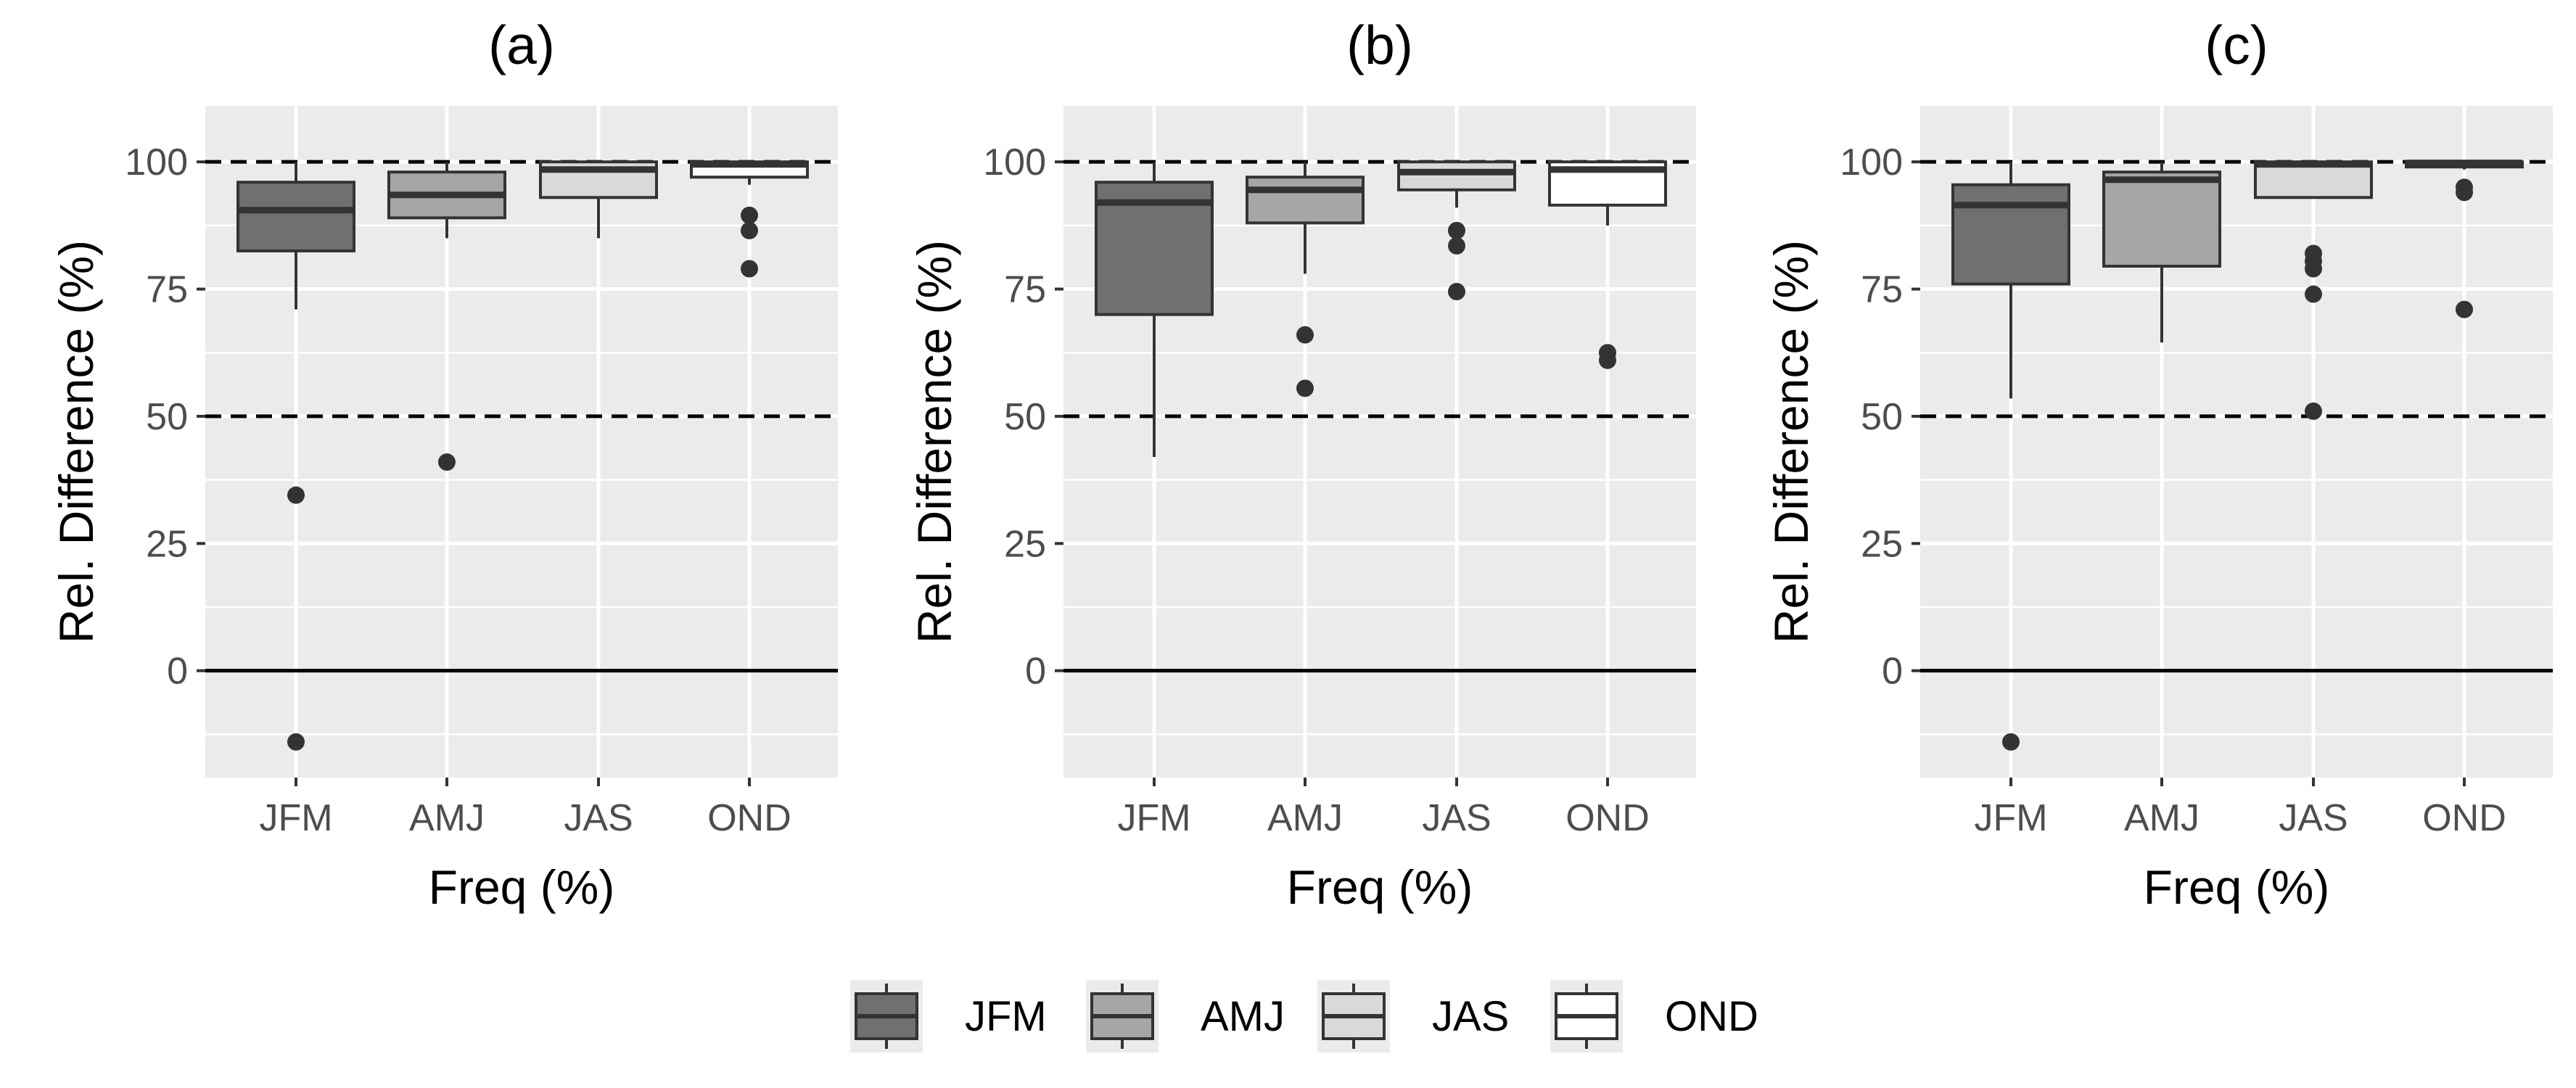 The image size is (2576, 1088). I want to click on panel-title: (c), so click(2236, 45).